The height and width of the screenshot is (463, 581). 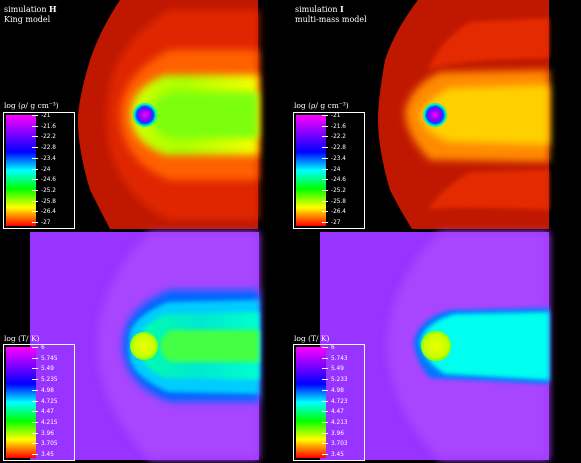 I want to click on tick-text: 6, so click(x=333, y=348).